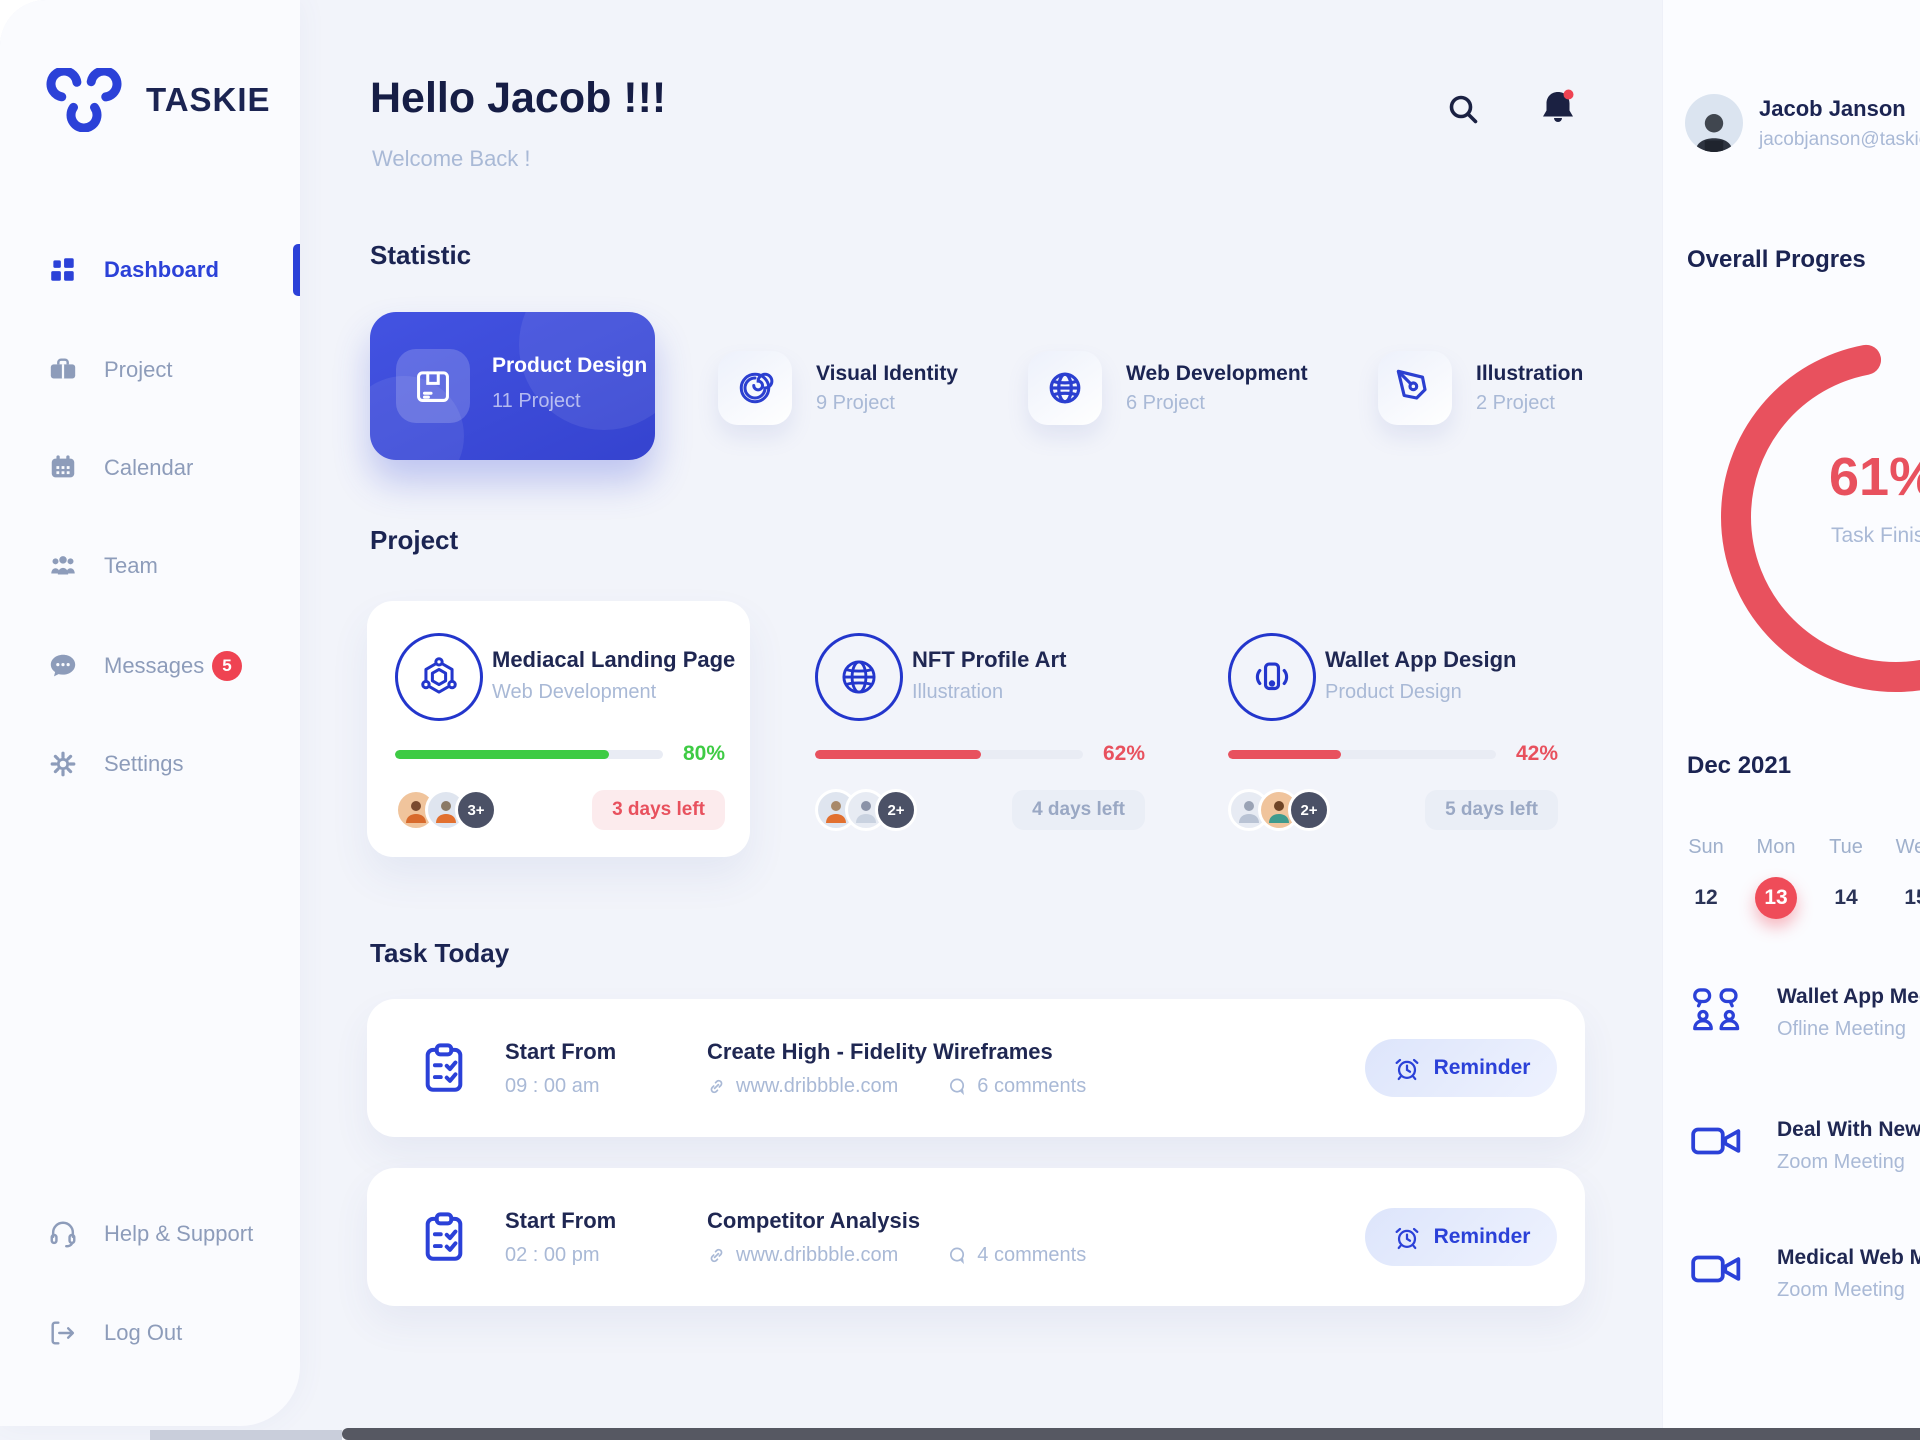 This screenshot has height=1440, width=1920. What do you see at coordinates (1739, 765) in the screenshot?
I see `calendar-month: Dec 2021` at bounding box center [1739, 765].